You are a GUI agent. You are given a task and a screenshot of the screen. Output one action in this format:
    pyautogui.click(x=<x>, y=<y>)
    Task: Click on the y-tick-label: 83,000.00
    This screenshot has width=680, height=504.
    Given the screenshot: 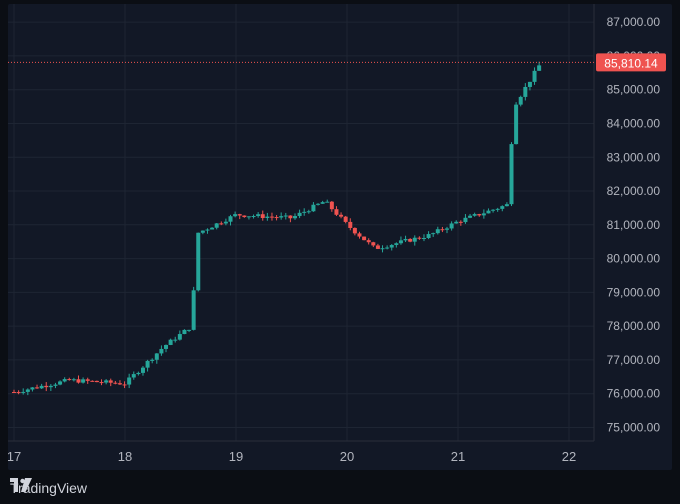 What is the action you would take?
    pyautogui.click(x=634, y=157)
    